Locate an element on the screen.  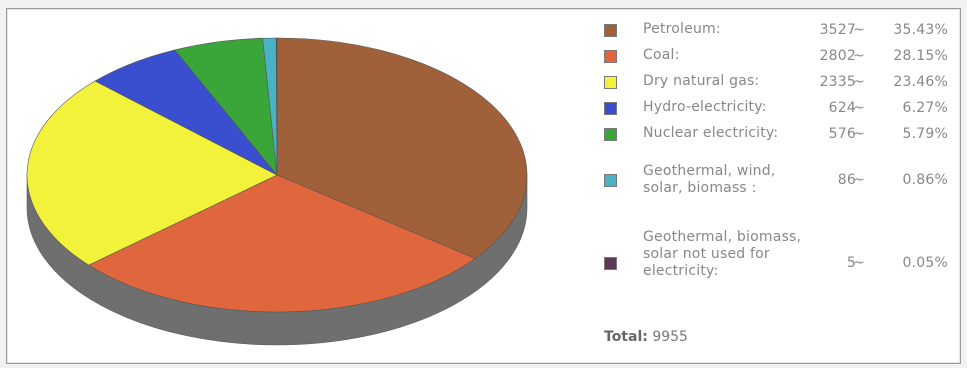
legend-percent: 23.46% is located at coordinates (920, 81).